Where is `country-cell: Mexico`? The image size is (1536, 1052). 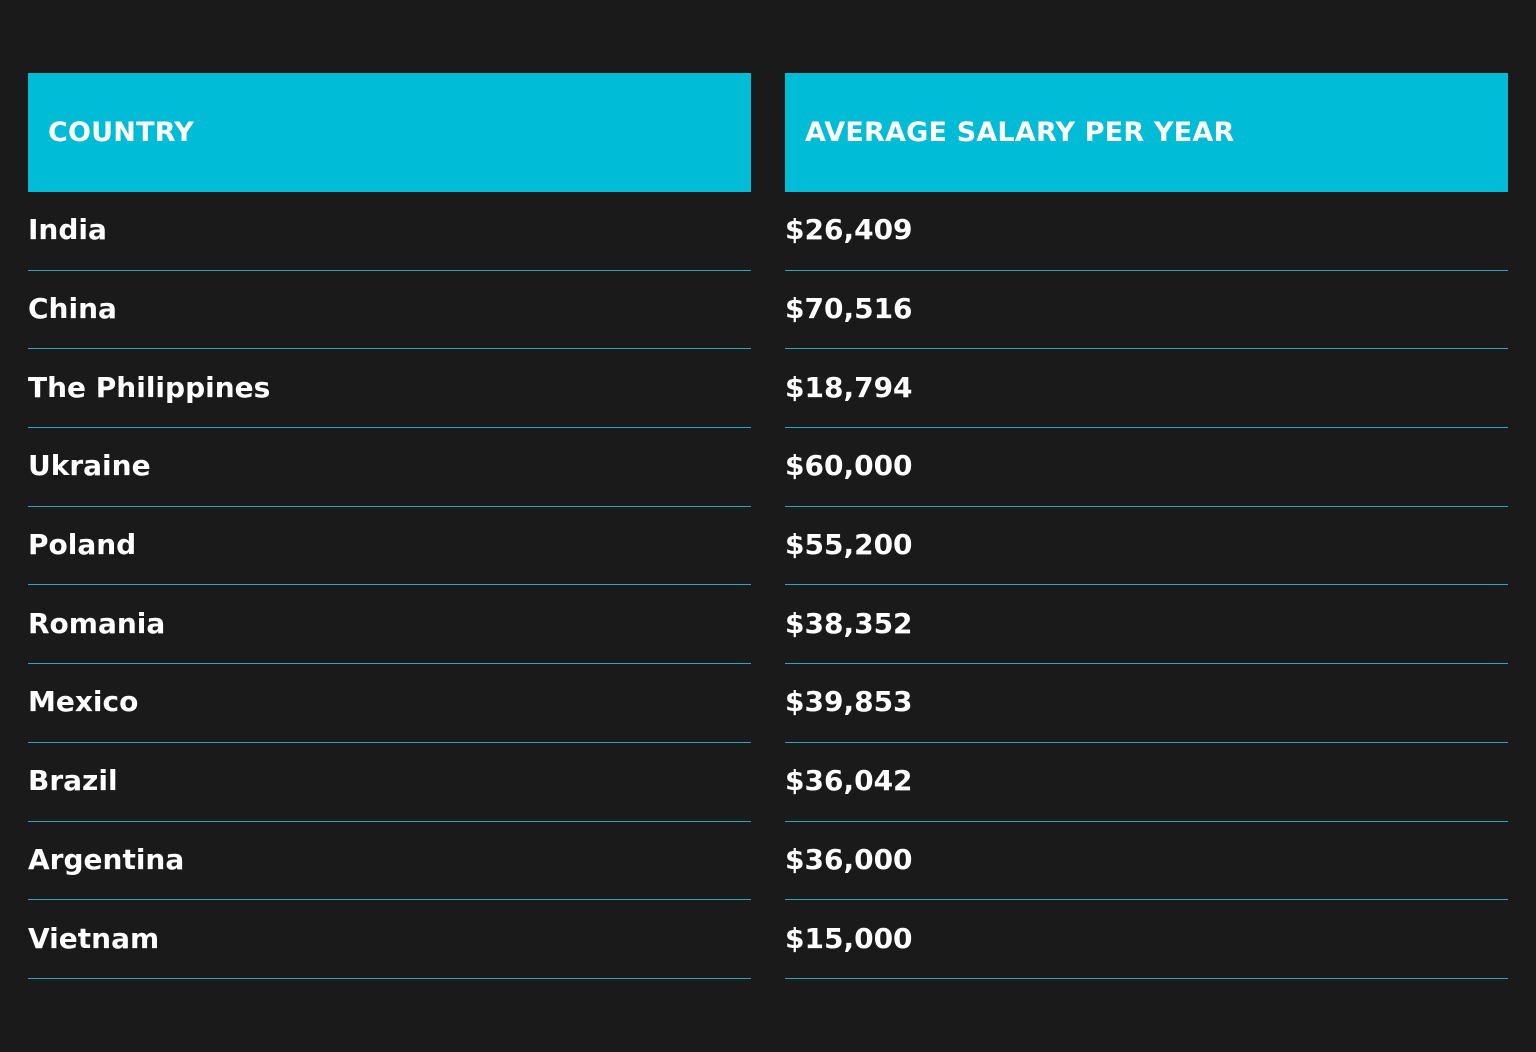
country-cell: Mexico is located at coordinates (389, 703).